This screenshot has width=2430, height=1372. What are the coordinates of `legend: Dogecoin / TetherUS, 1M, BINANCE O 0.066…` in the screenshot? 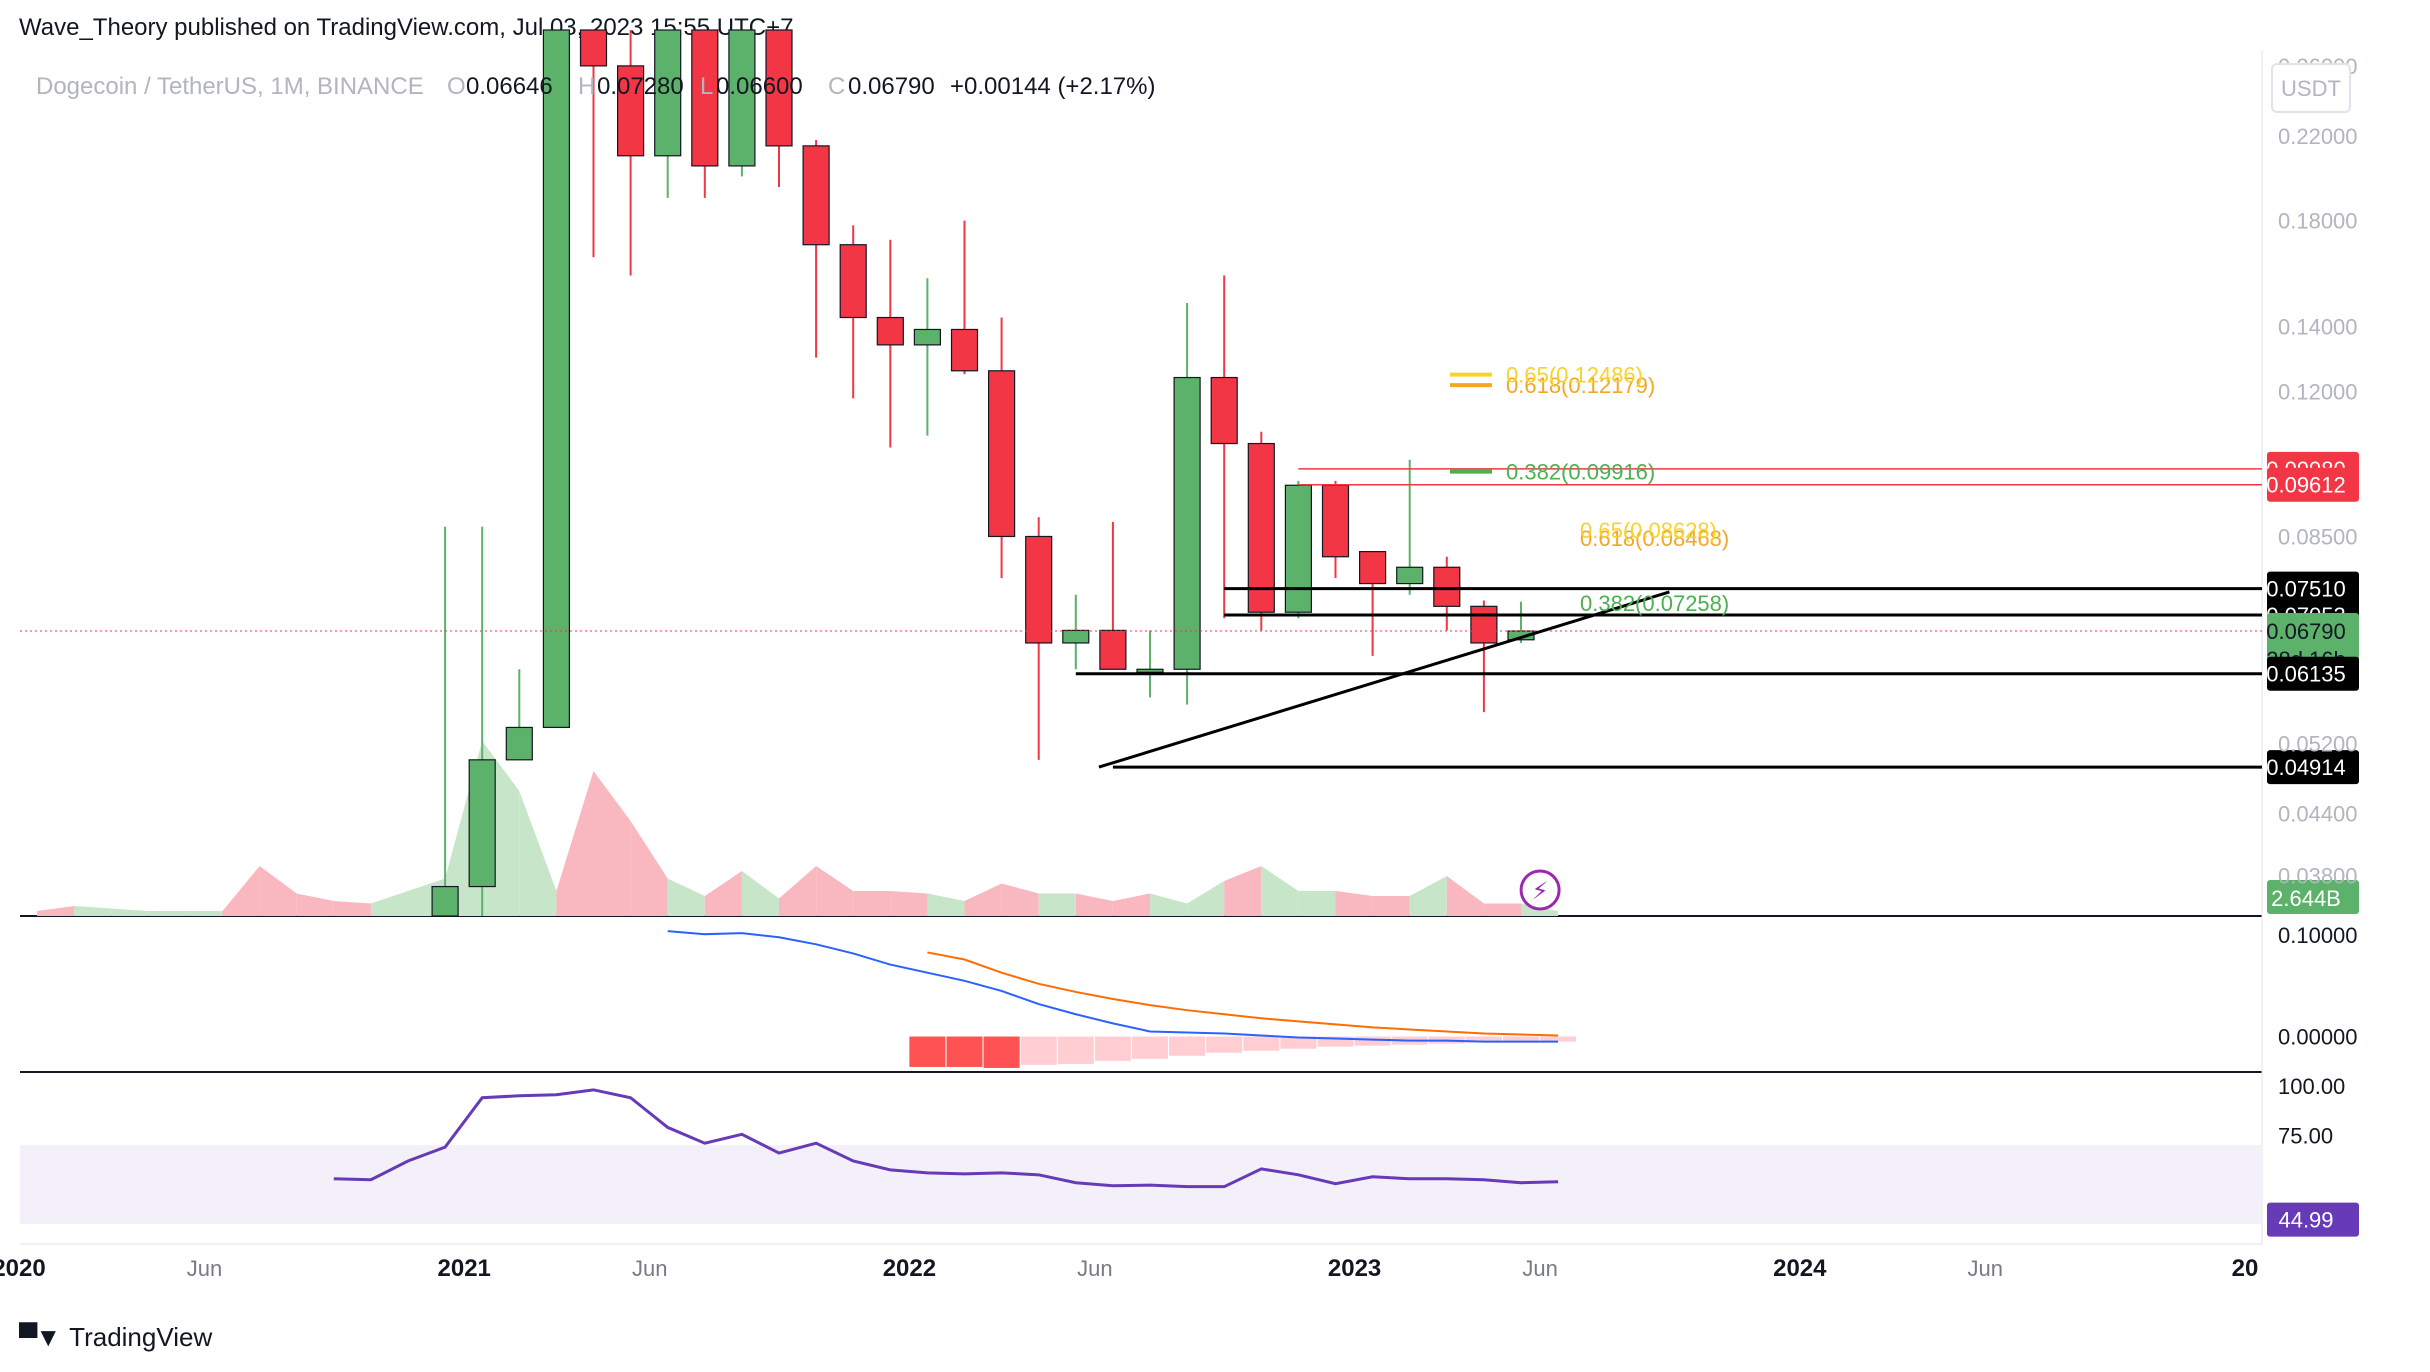 It's located at (596, 86).